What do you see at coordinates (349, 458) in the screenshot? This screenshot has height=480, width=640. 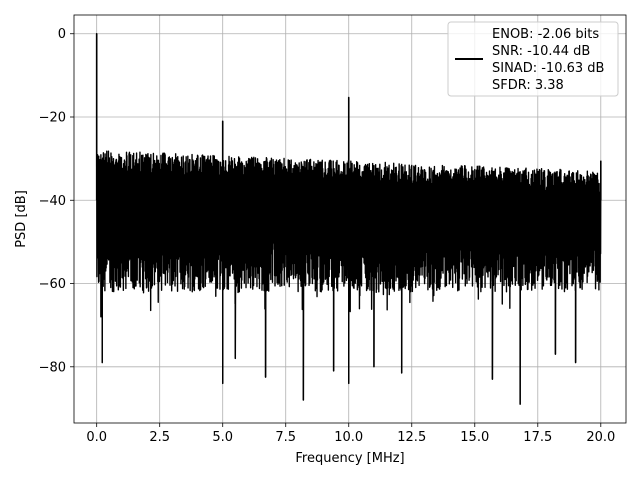 I see `x-axis-label: Frequency [MHz]` at bounding box center [349, 458].